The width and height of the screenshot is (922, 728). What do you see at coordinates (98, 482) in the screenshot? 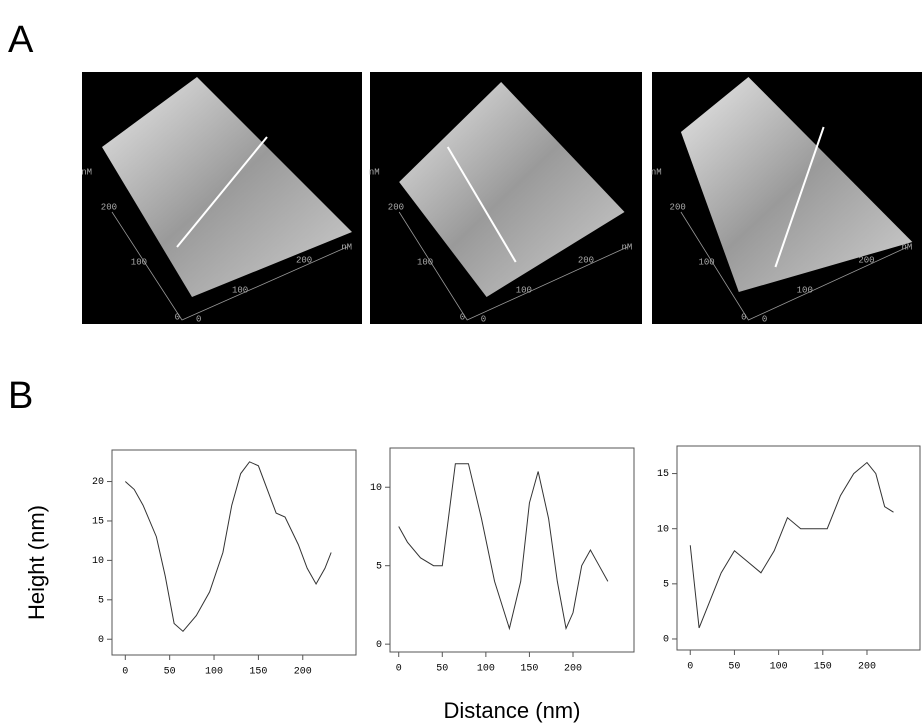
I see `y-tick-label: 20` at bounding box center [98, 482].